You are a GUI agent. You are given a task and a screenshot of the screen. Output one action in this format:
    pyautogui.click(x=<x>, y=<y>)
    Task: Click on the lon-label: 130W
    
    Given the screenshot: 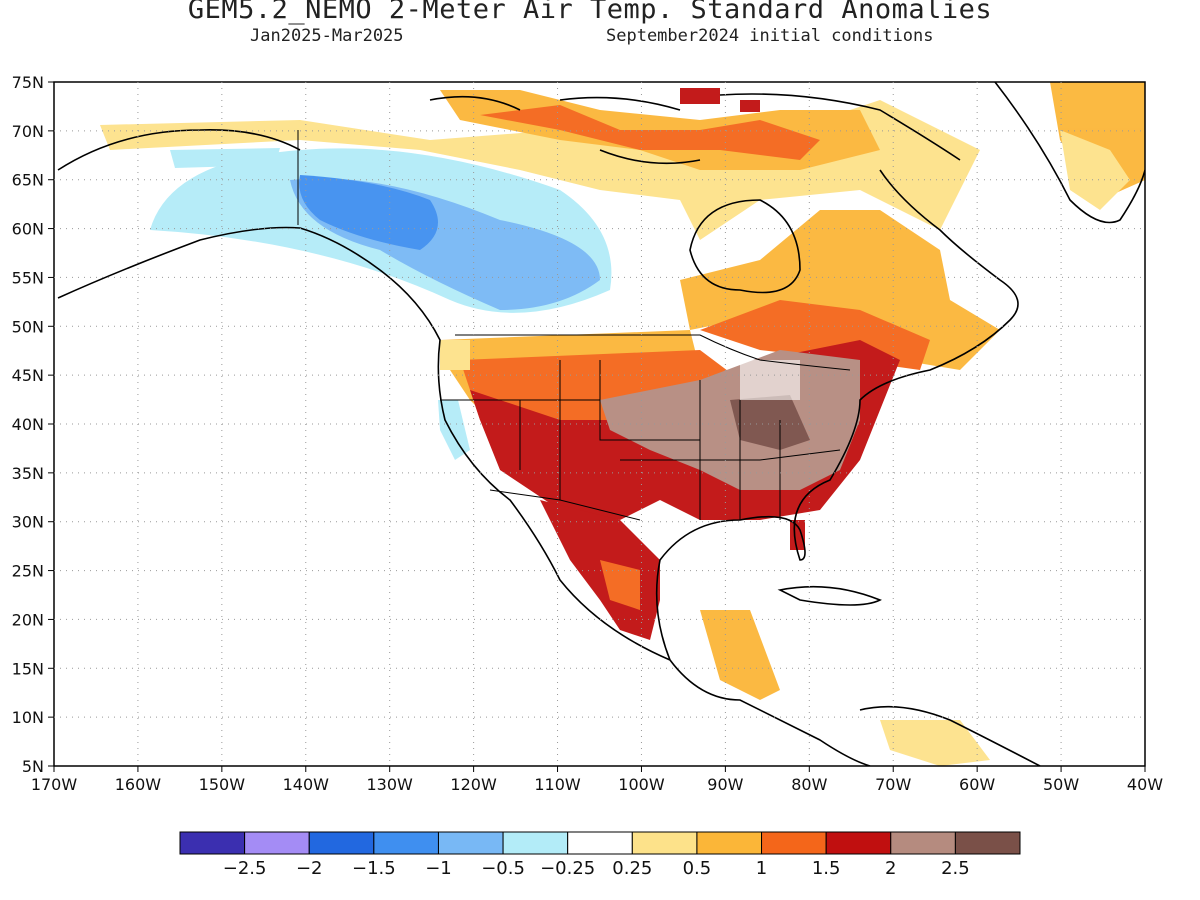 What is the action you would take?
    pyautogui.click(x=390, y=784)
    